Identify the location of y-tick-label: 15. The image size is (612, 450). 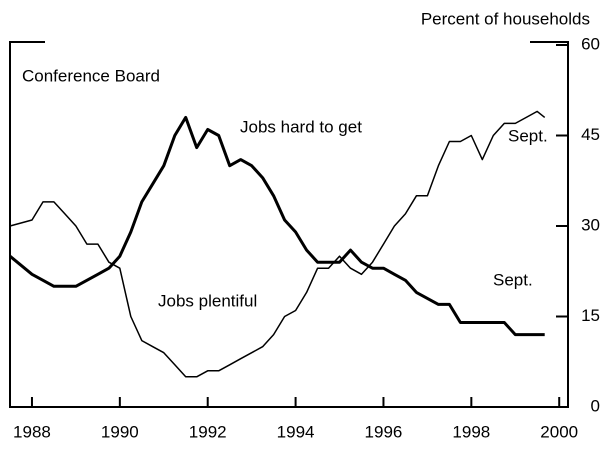
(590, 315).